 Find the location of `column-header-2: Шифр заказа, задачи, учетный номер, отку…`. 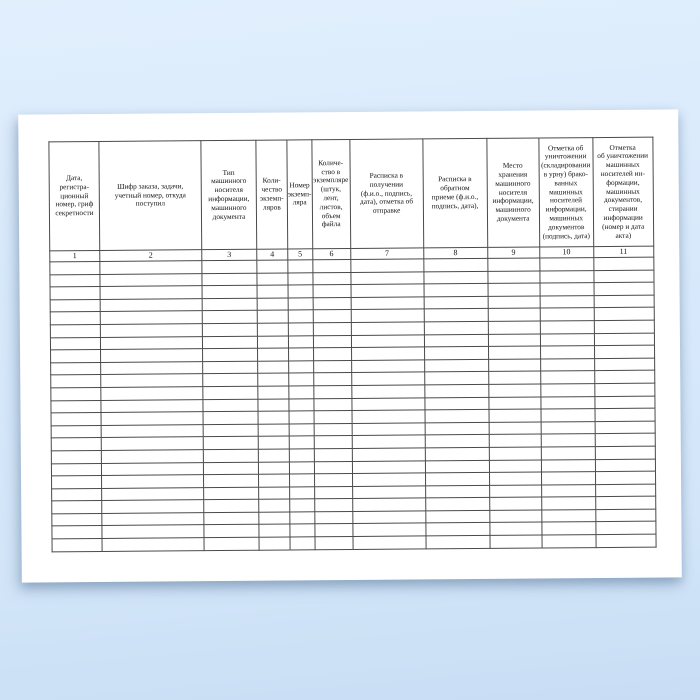

column-header-2: Шифр заказа, задачи, учетный номер, отку… is located at coordinates (150, 195).